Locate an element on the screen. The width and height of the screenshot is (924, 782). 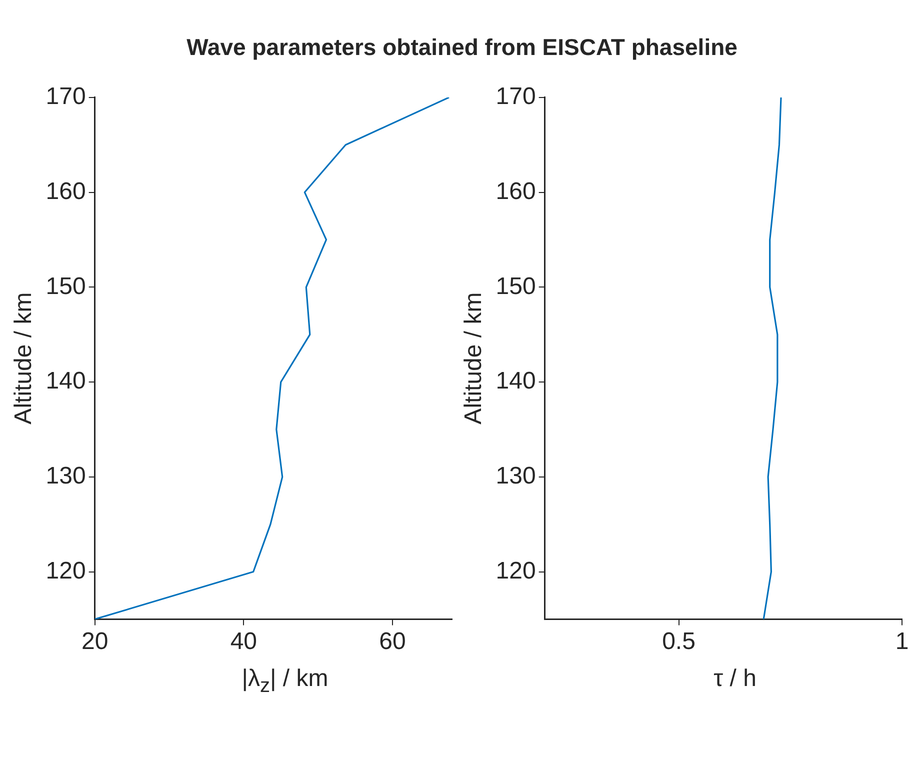
x-axis-title: τ / h is located at coordinates (735, 679).